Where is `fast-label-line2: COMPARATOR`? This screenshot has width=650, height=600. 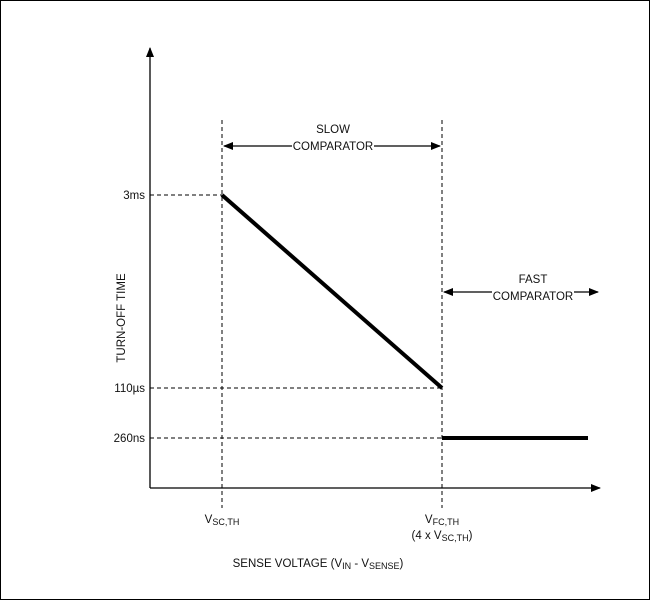 fast-label-line2: COMPARATOR is located at coordinates (533, 297).